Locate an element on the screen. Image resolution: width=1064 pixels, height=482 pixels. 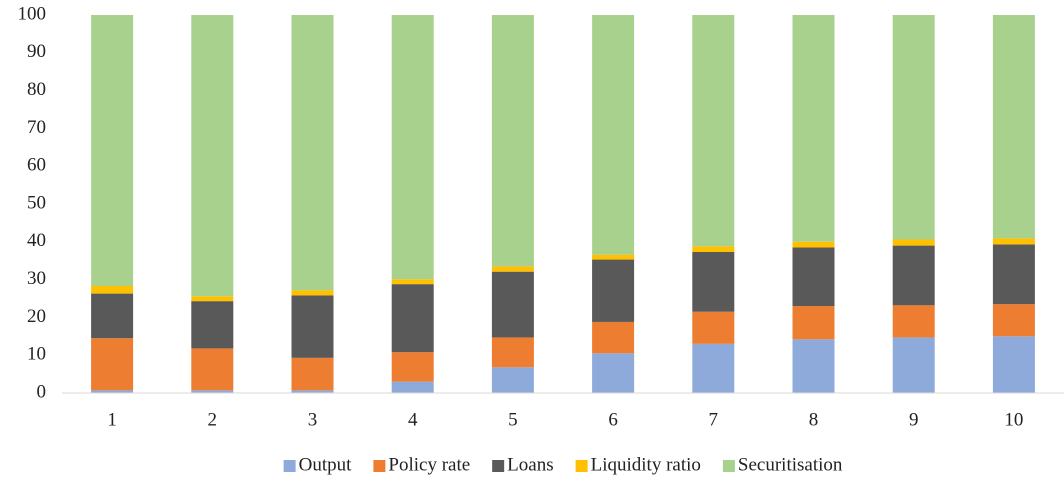
y-tick-label: 60 is located at coordinates (36, 165).